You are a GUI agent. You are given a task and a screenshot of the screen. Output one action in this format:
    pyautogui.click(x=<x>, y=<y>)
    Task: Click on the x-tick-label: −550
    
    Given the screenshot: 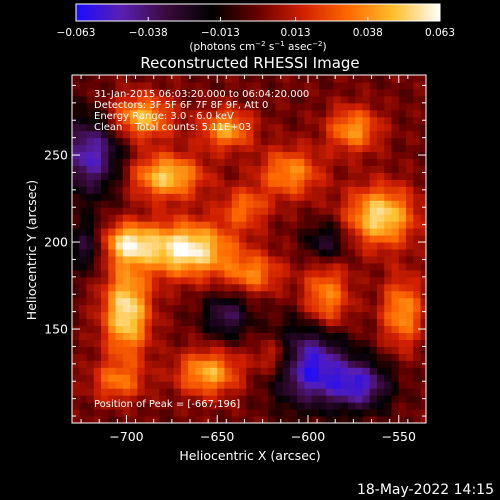 What is the action you would take?
    pyautogui.click(x=399, y=436)
    